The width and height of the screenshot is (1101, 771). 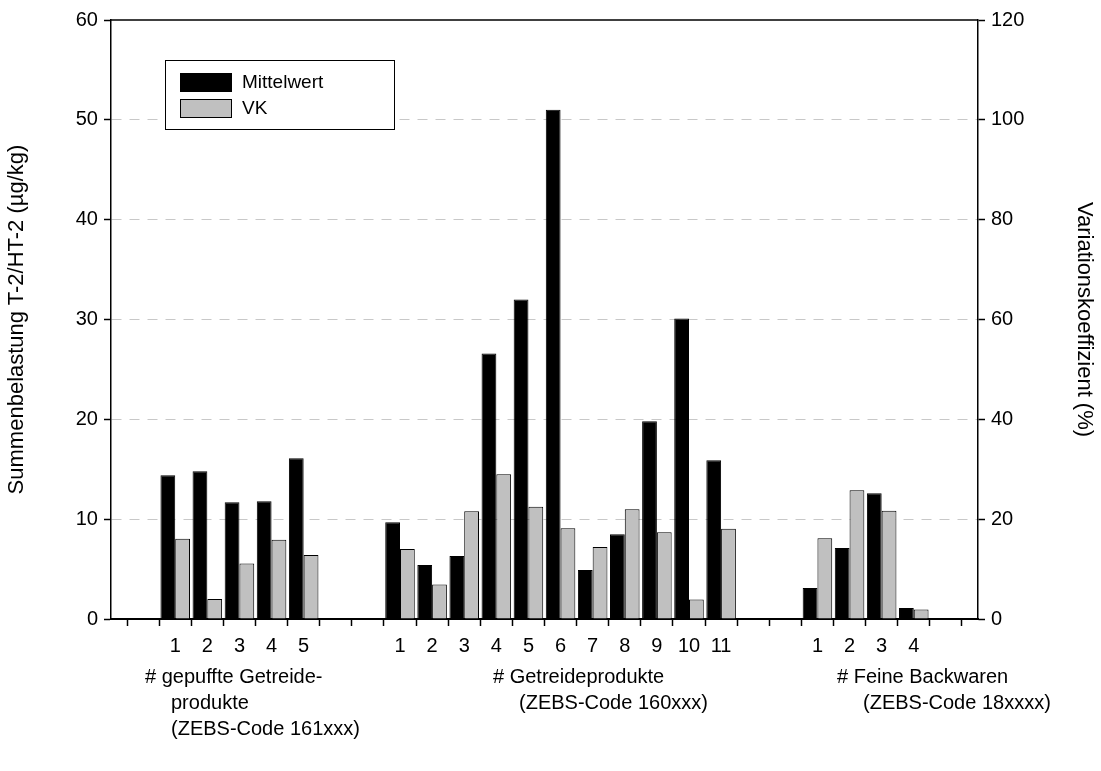 What do you see at coordinates (1002, 417) in the screenshot?
I see `y2-tick-label: 40` at bounding box center [1002, 417].